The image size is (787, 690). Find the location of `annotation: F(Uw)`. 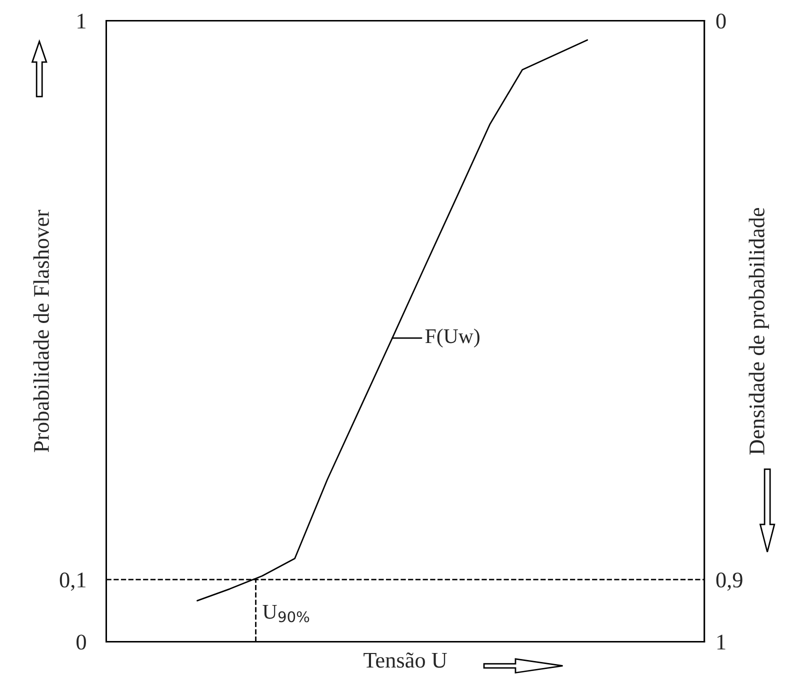

annotation: F(Uw) is located at coordinates (452, 338).